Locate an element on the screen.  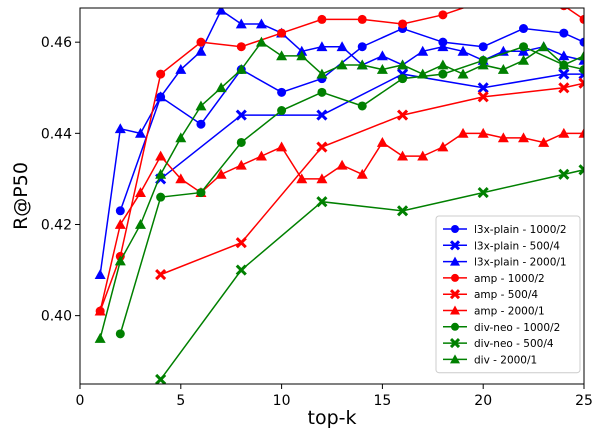
y-axis-label: R@P50 is located at coordinates (21, 196).